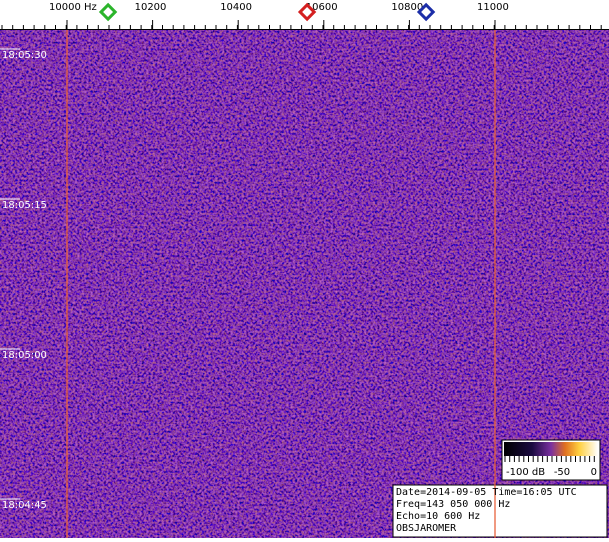  What do you see at coordinates (151, 7) in the screenshot?
I see `tick-label: 10200` at bounding box center [151, 7].